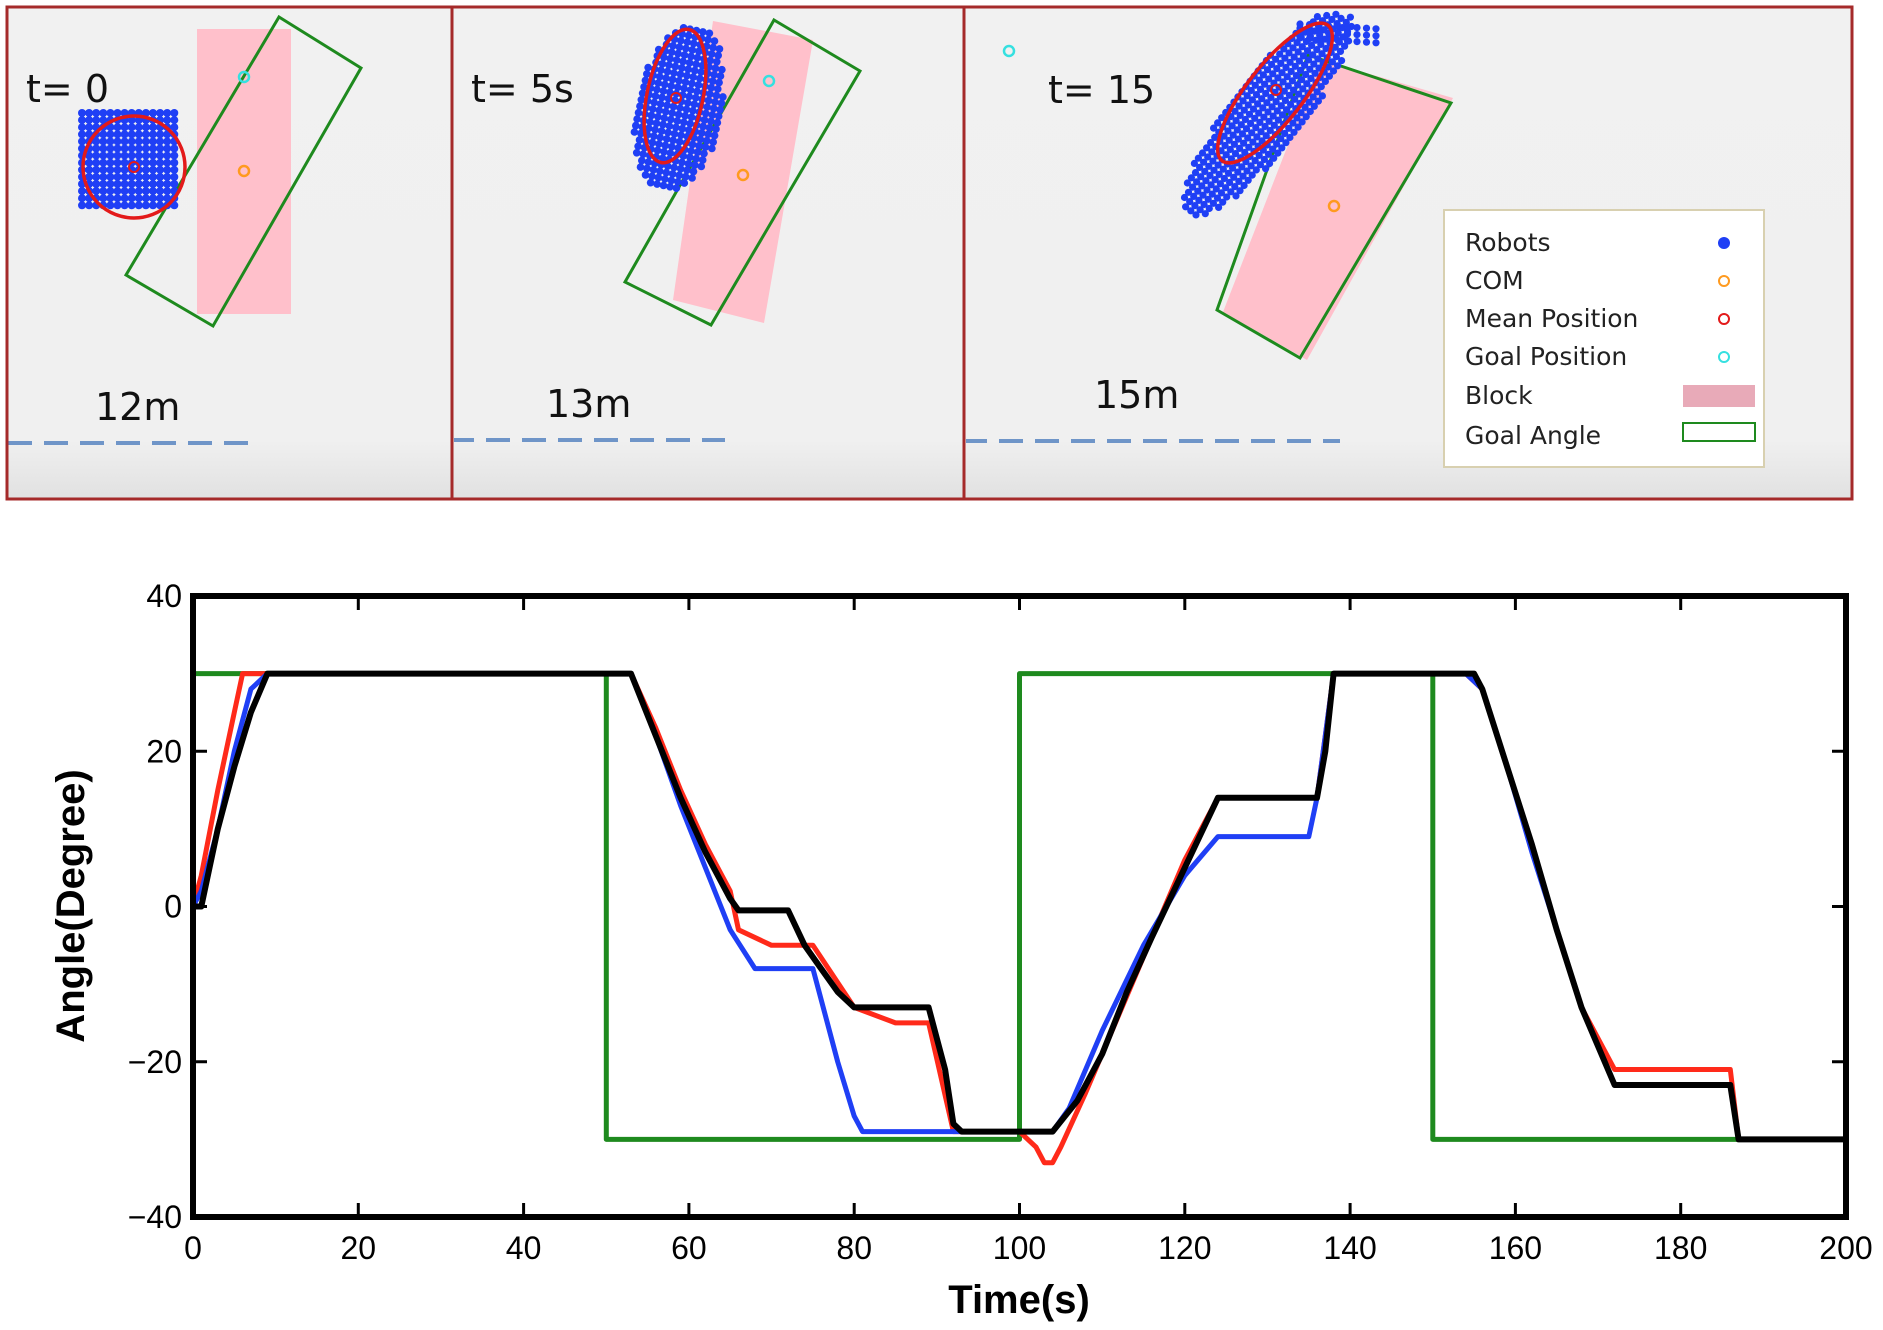  I want to click on mean-position-marker, so click(676, 98).